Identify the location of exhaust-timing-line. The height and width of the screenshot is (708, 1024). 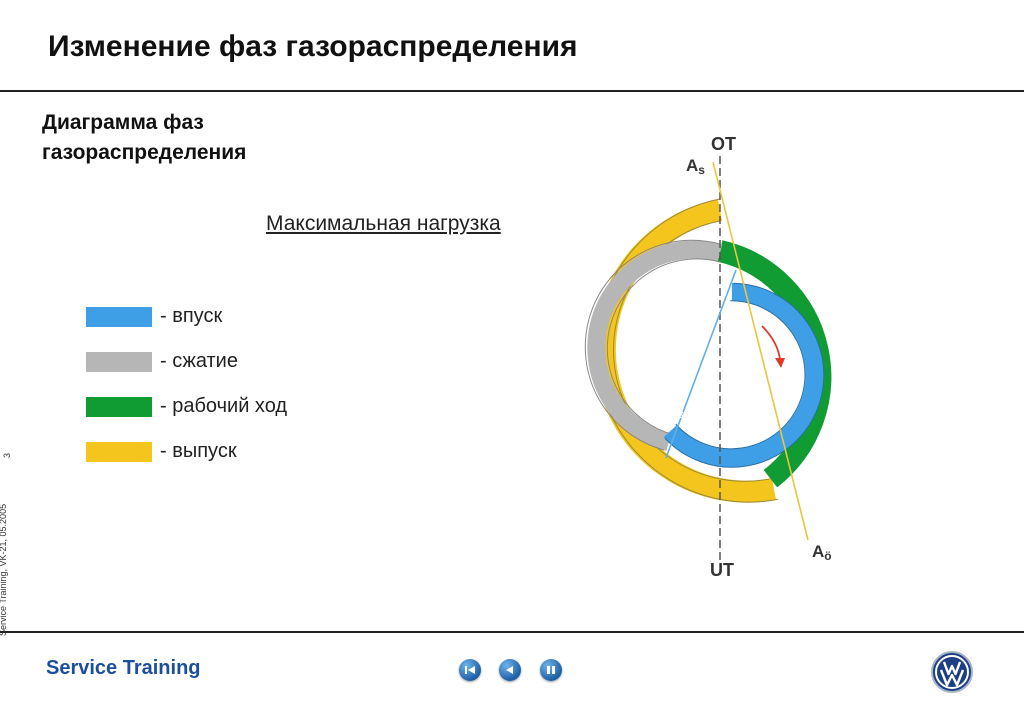
(760, 351).